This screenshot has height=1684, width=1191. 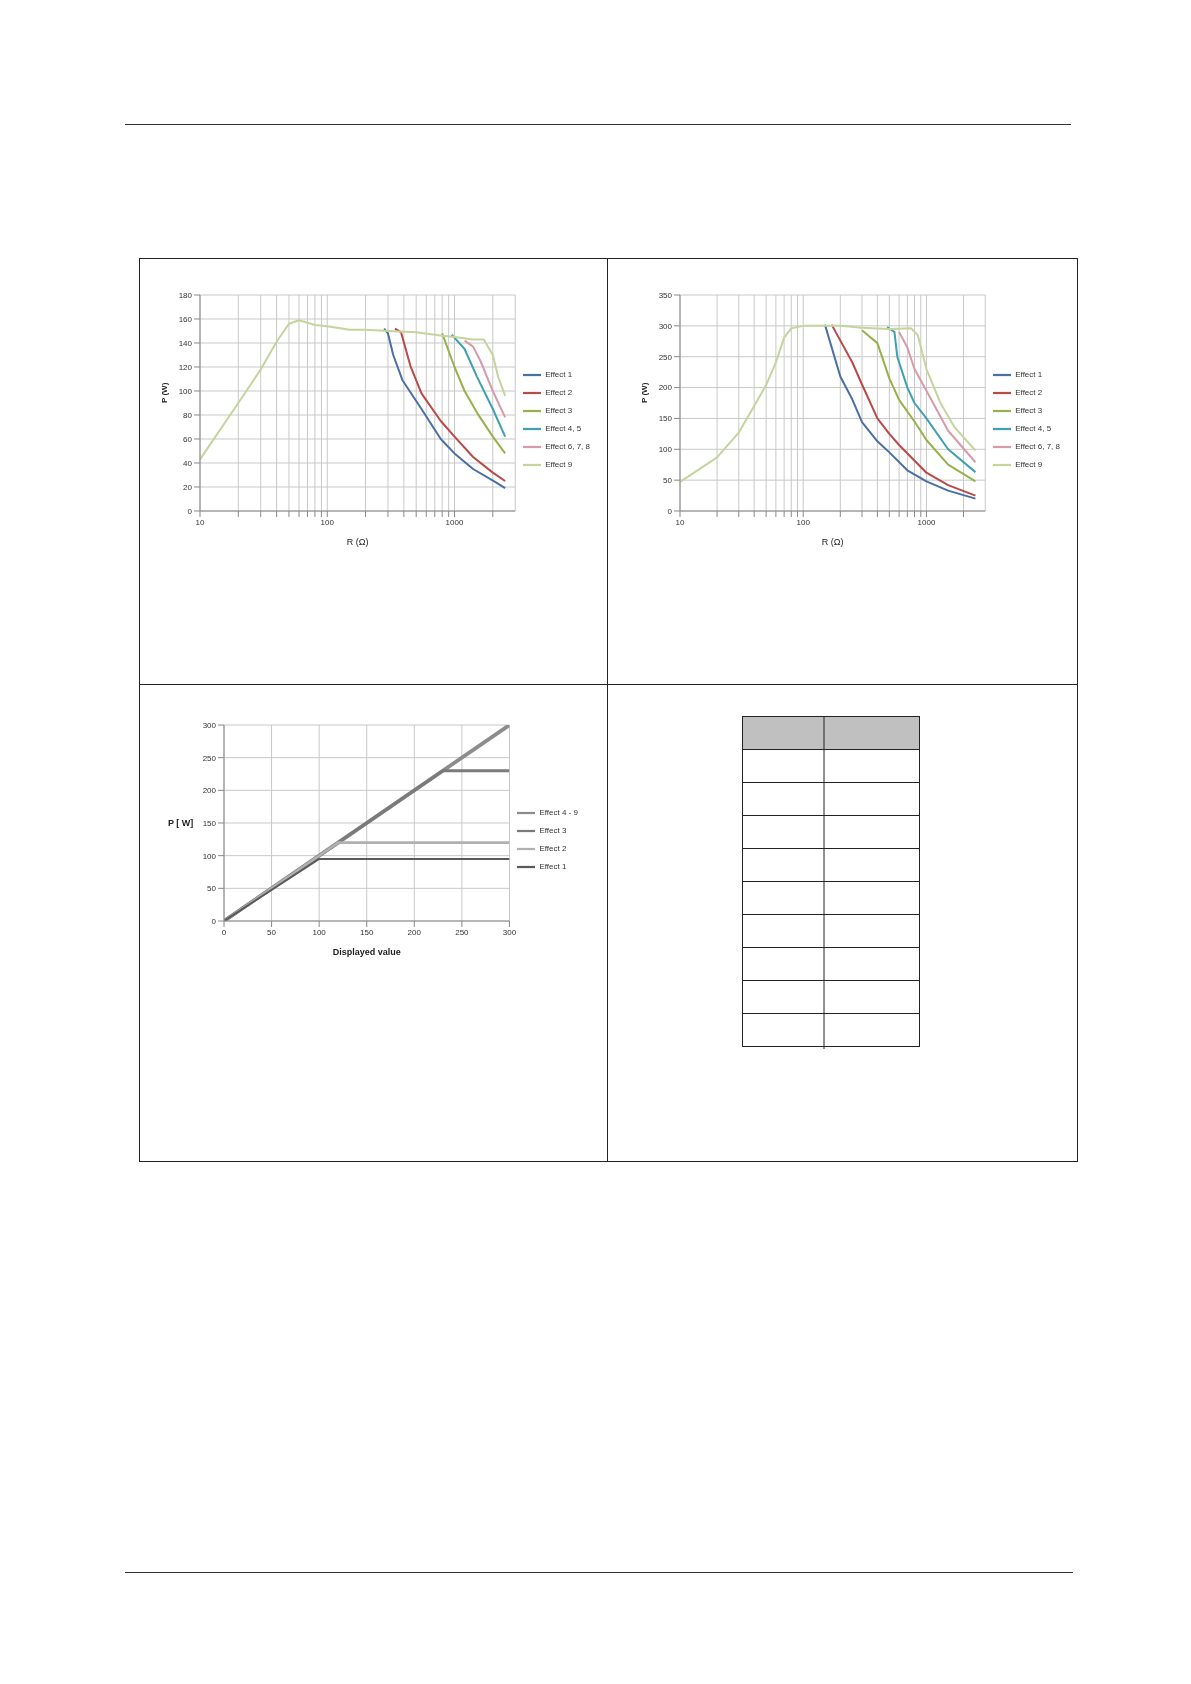 I want to click on x-tick-label: 250, so click(x=462, y=932).